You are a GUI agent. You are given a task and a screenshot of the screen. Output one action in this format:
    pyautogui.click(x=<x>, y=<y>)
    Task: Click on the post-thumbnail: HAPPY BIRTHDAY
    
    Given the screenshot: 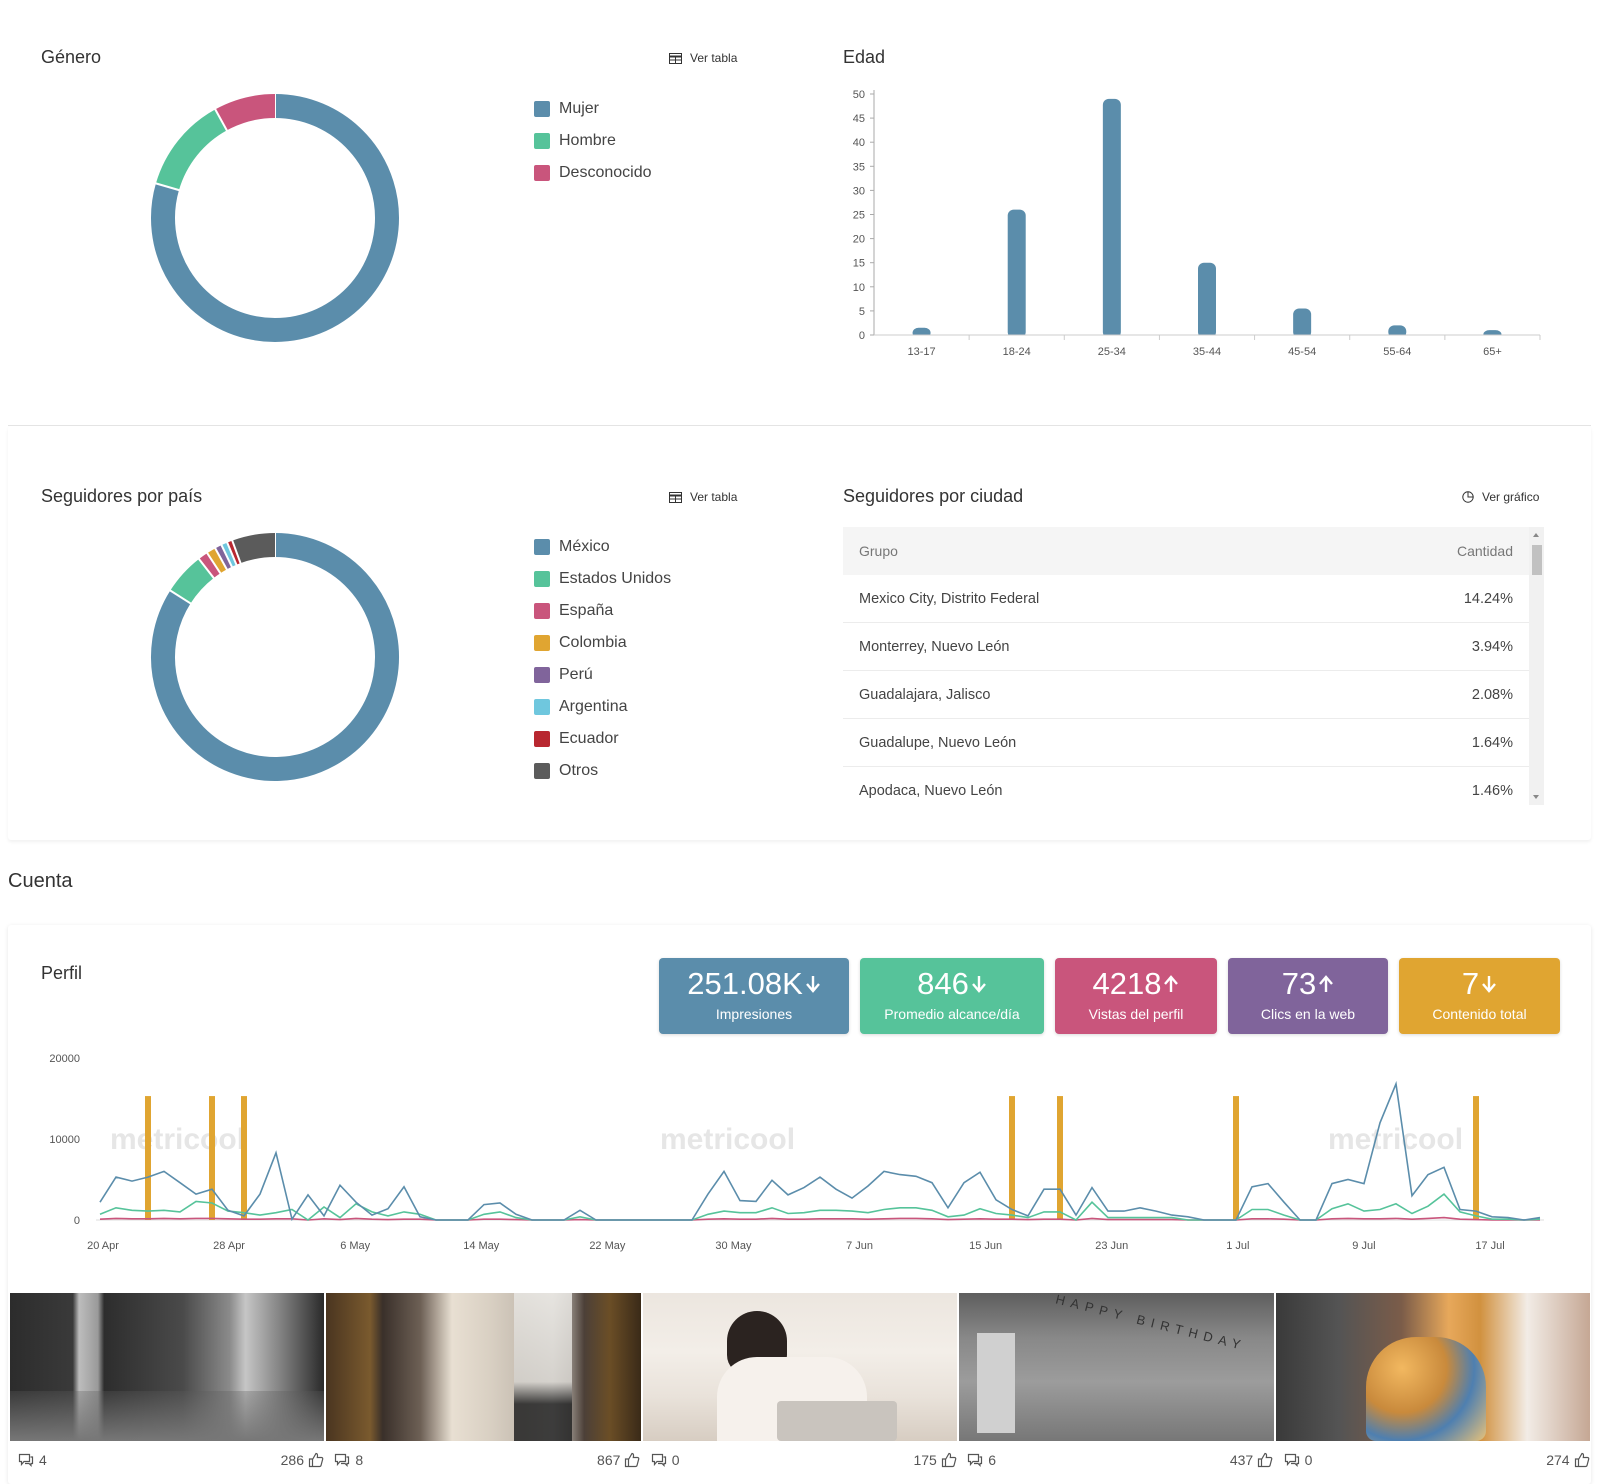 What is the action you would take?
    pyautogui.click(x=1116, y=1367)
    